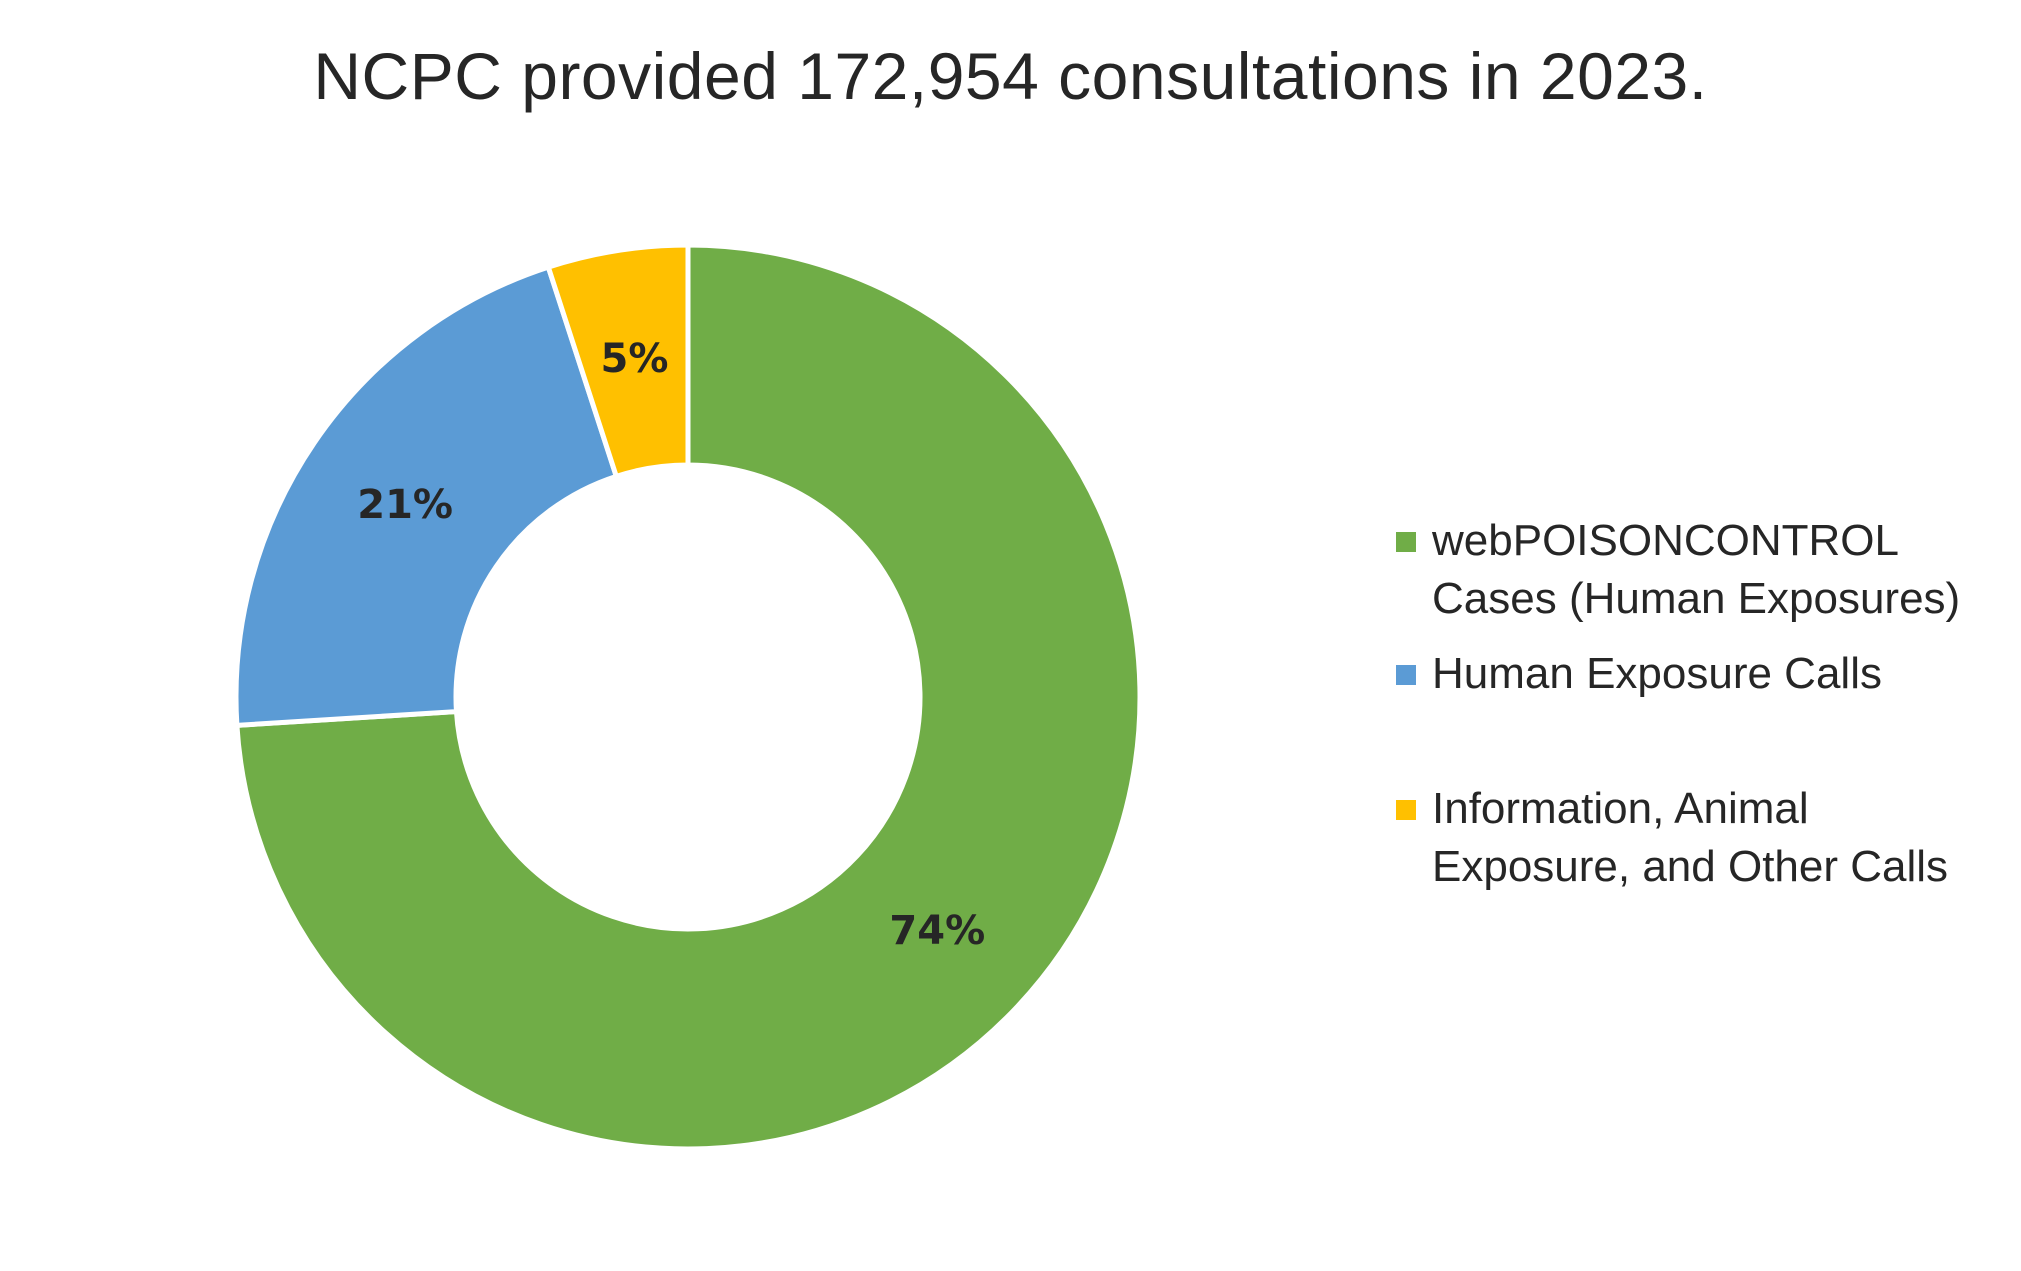  What do you see at coordinates (1620, 808) in the screenshot?
I see `legend-label-line: Information, Animal` at bounding box center [1620, 808].